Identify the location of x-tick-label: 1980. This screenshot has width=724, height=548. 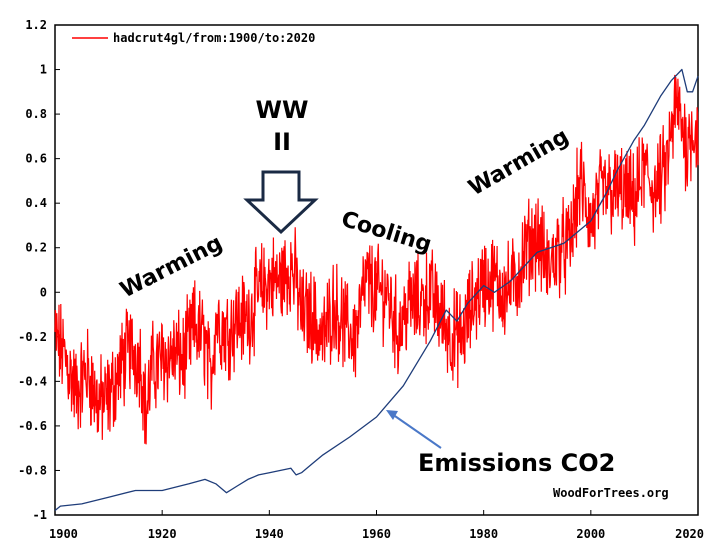
(483, 534).